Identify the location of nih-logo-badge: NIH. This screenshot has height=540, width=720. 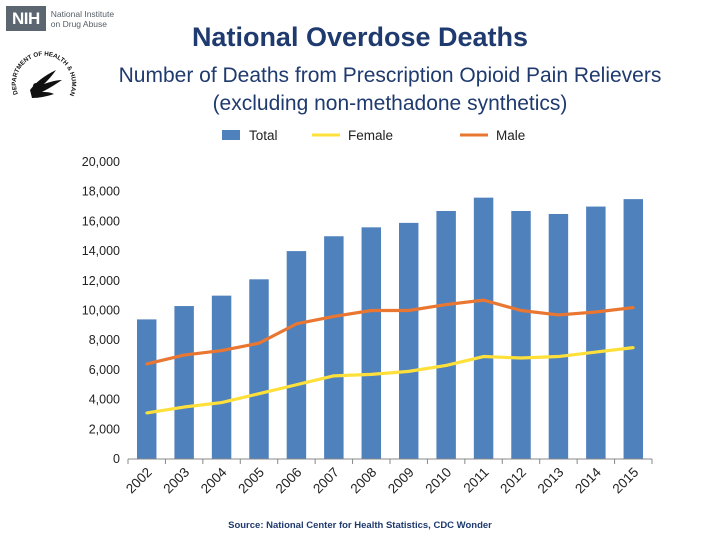
(26, 18).